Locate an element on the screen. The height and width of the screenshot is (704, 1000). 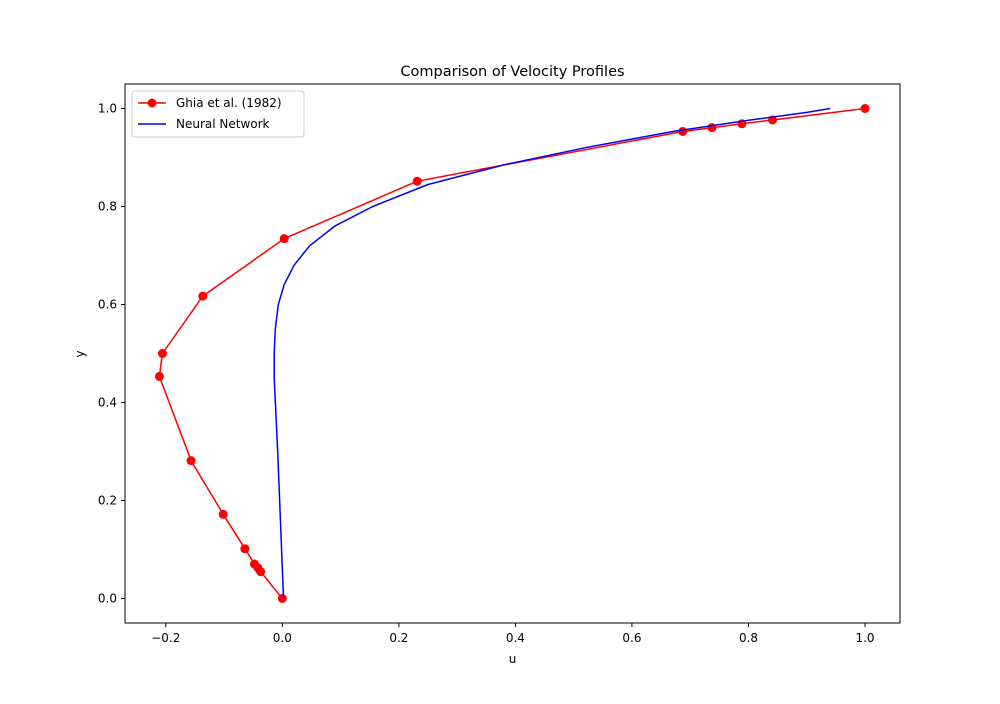
y-tick-label: 0.8 is located at coordinates (107, 207).